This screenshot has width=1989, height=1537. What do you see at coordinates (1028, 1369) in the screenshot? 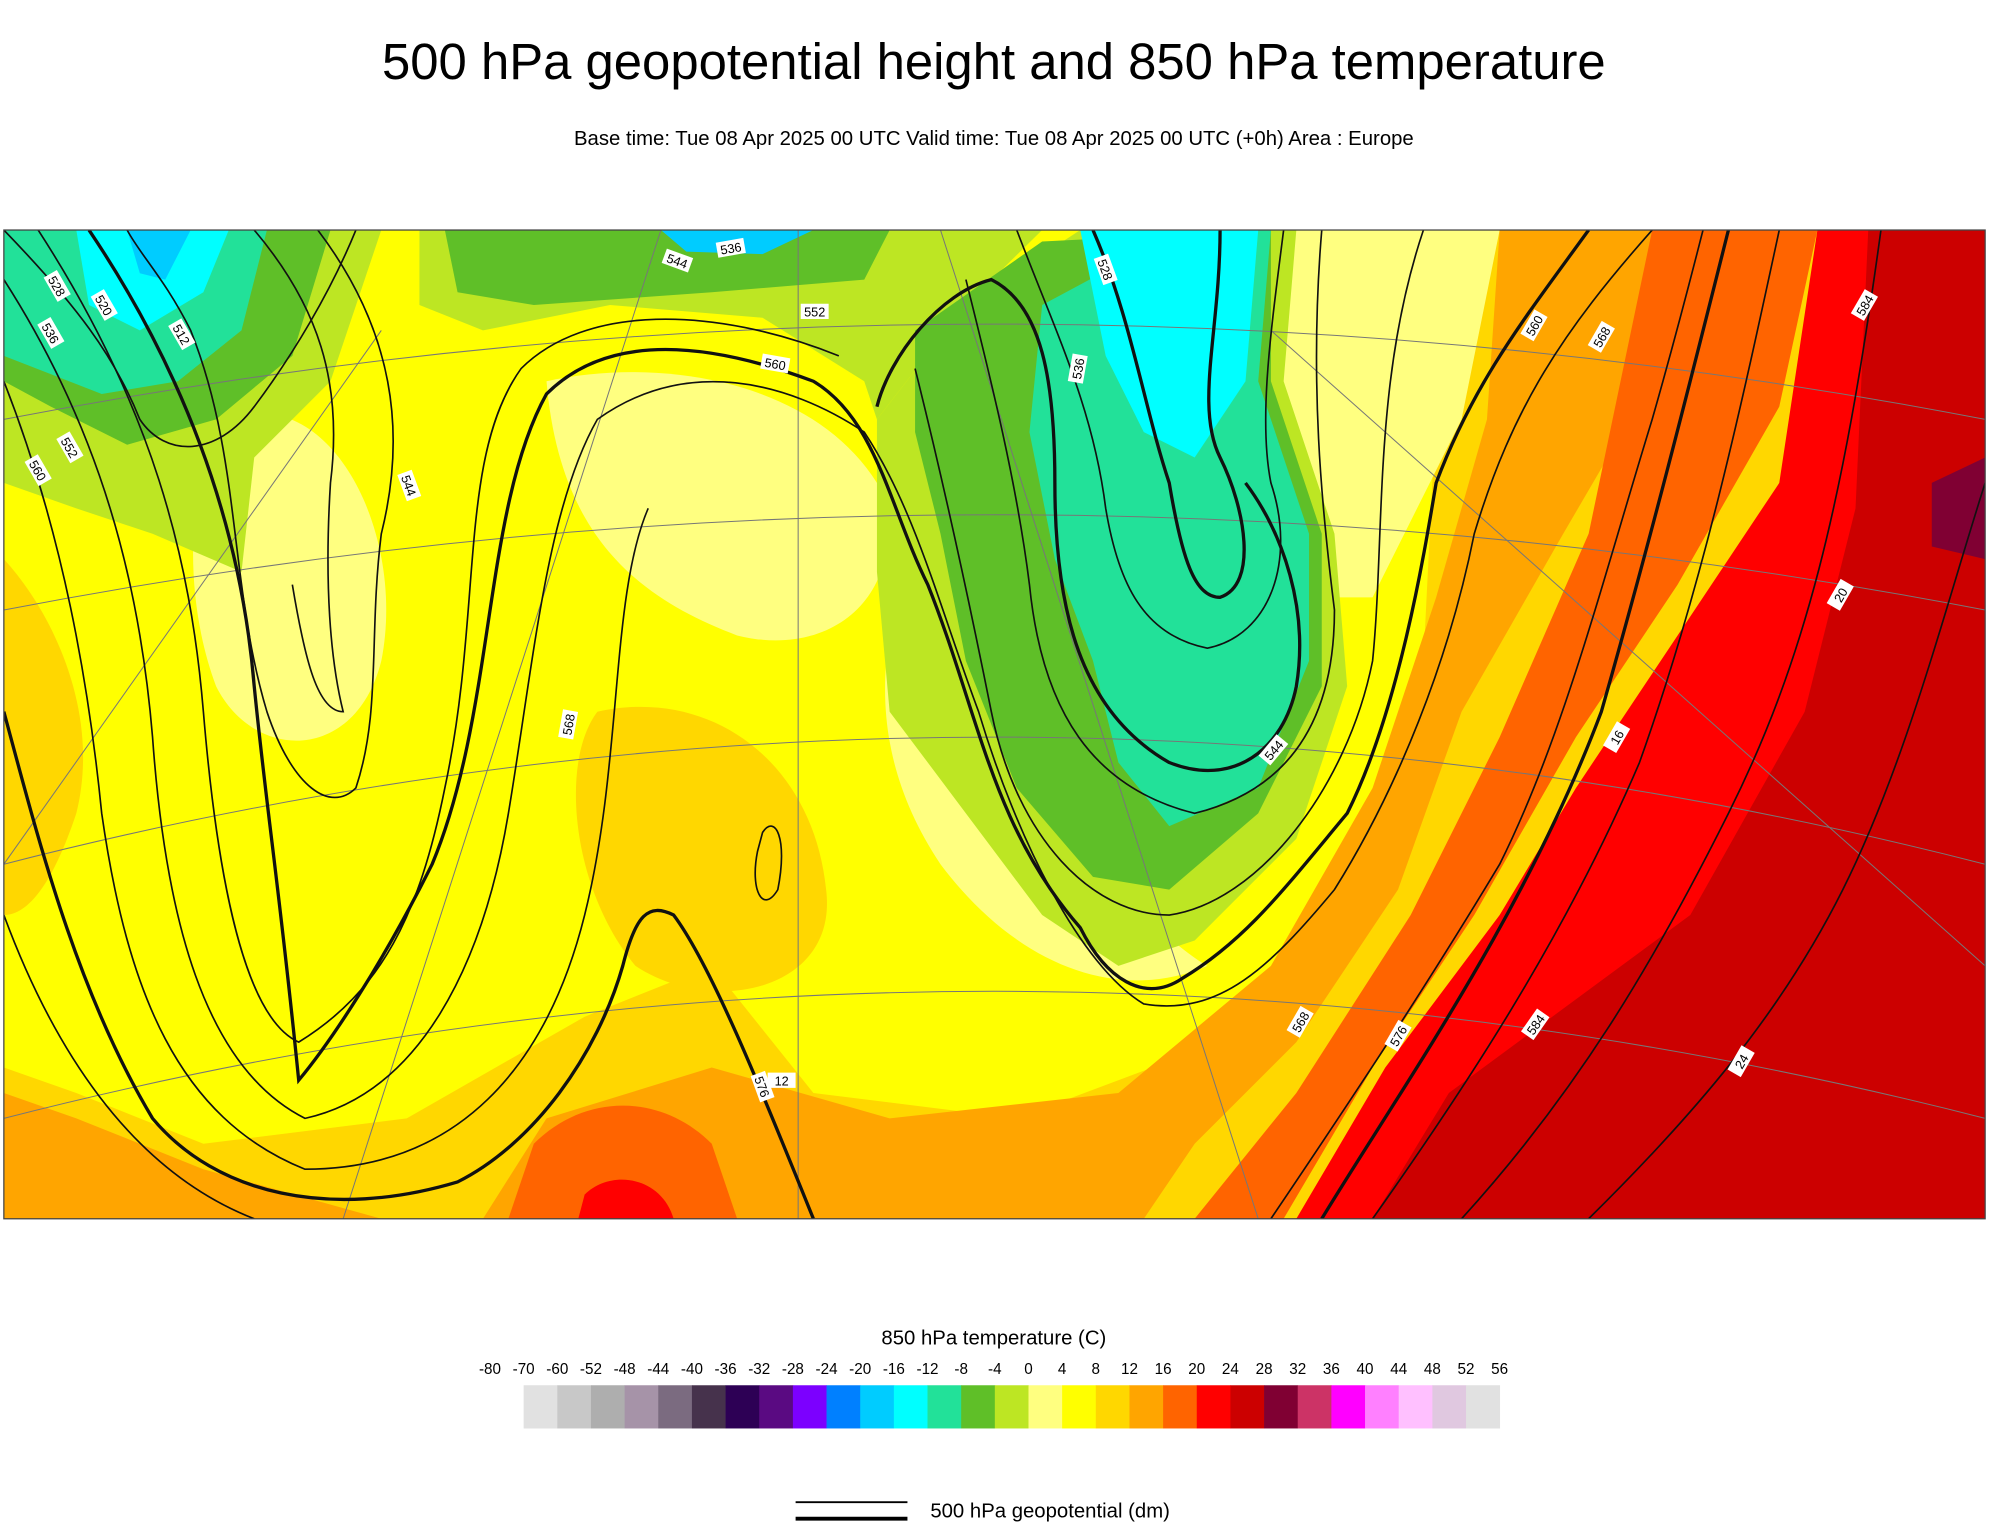
I see `colorbar-tick-label: 0` at bounding box center [1028, 1369].